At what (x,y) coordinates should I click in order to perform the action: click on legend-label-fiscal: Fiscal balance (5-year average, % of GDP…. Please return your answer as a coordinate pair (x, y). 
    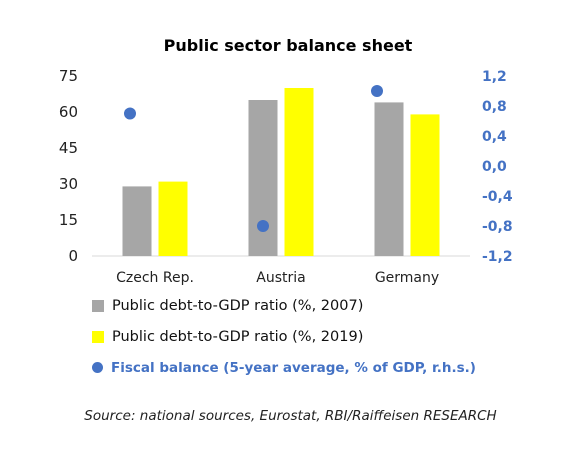
    Looking at the image, I should click on (293, 367).